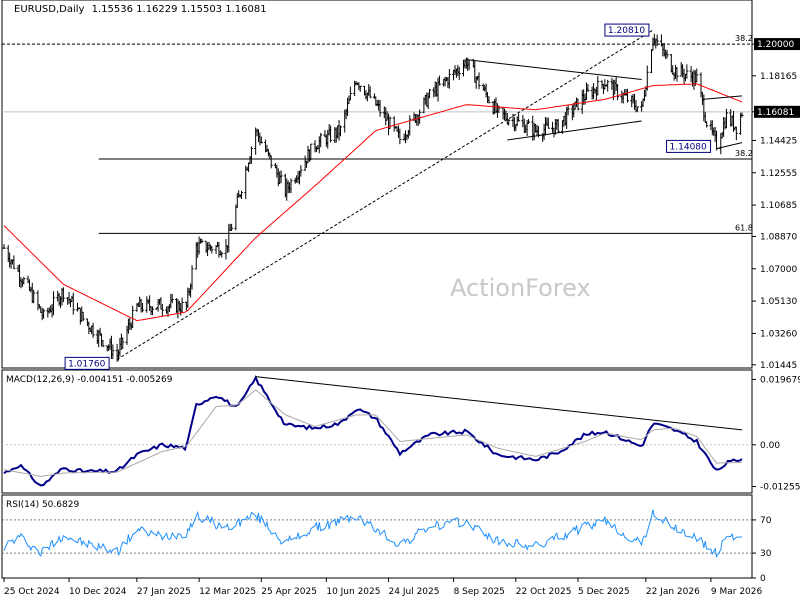 The image size is (800, 600). What do you see at coordinates (766, 521) in the screenshot?
I see `rsi-tick-label: 70` at bounding box center [766, 521].